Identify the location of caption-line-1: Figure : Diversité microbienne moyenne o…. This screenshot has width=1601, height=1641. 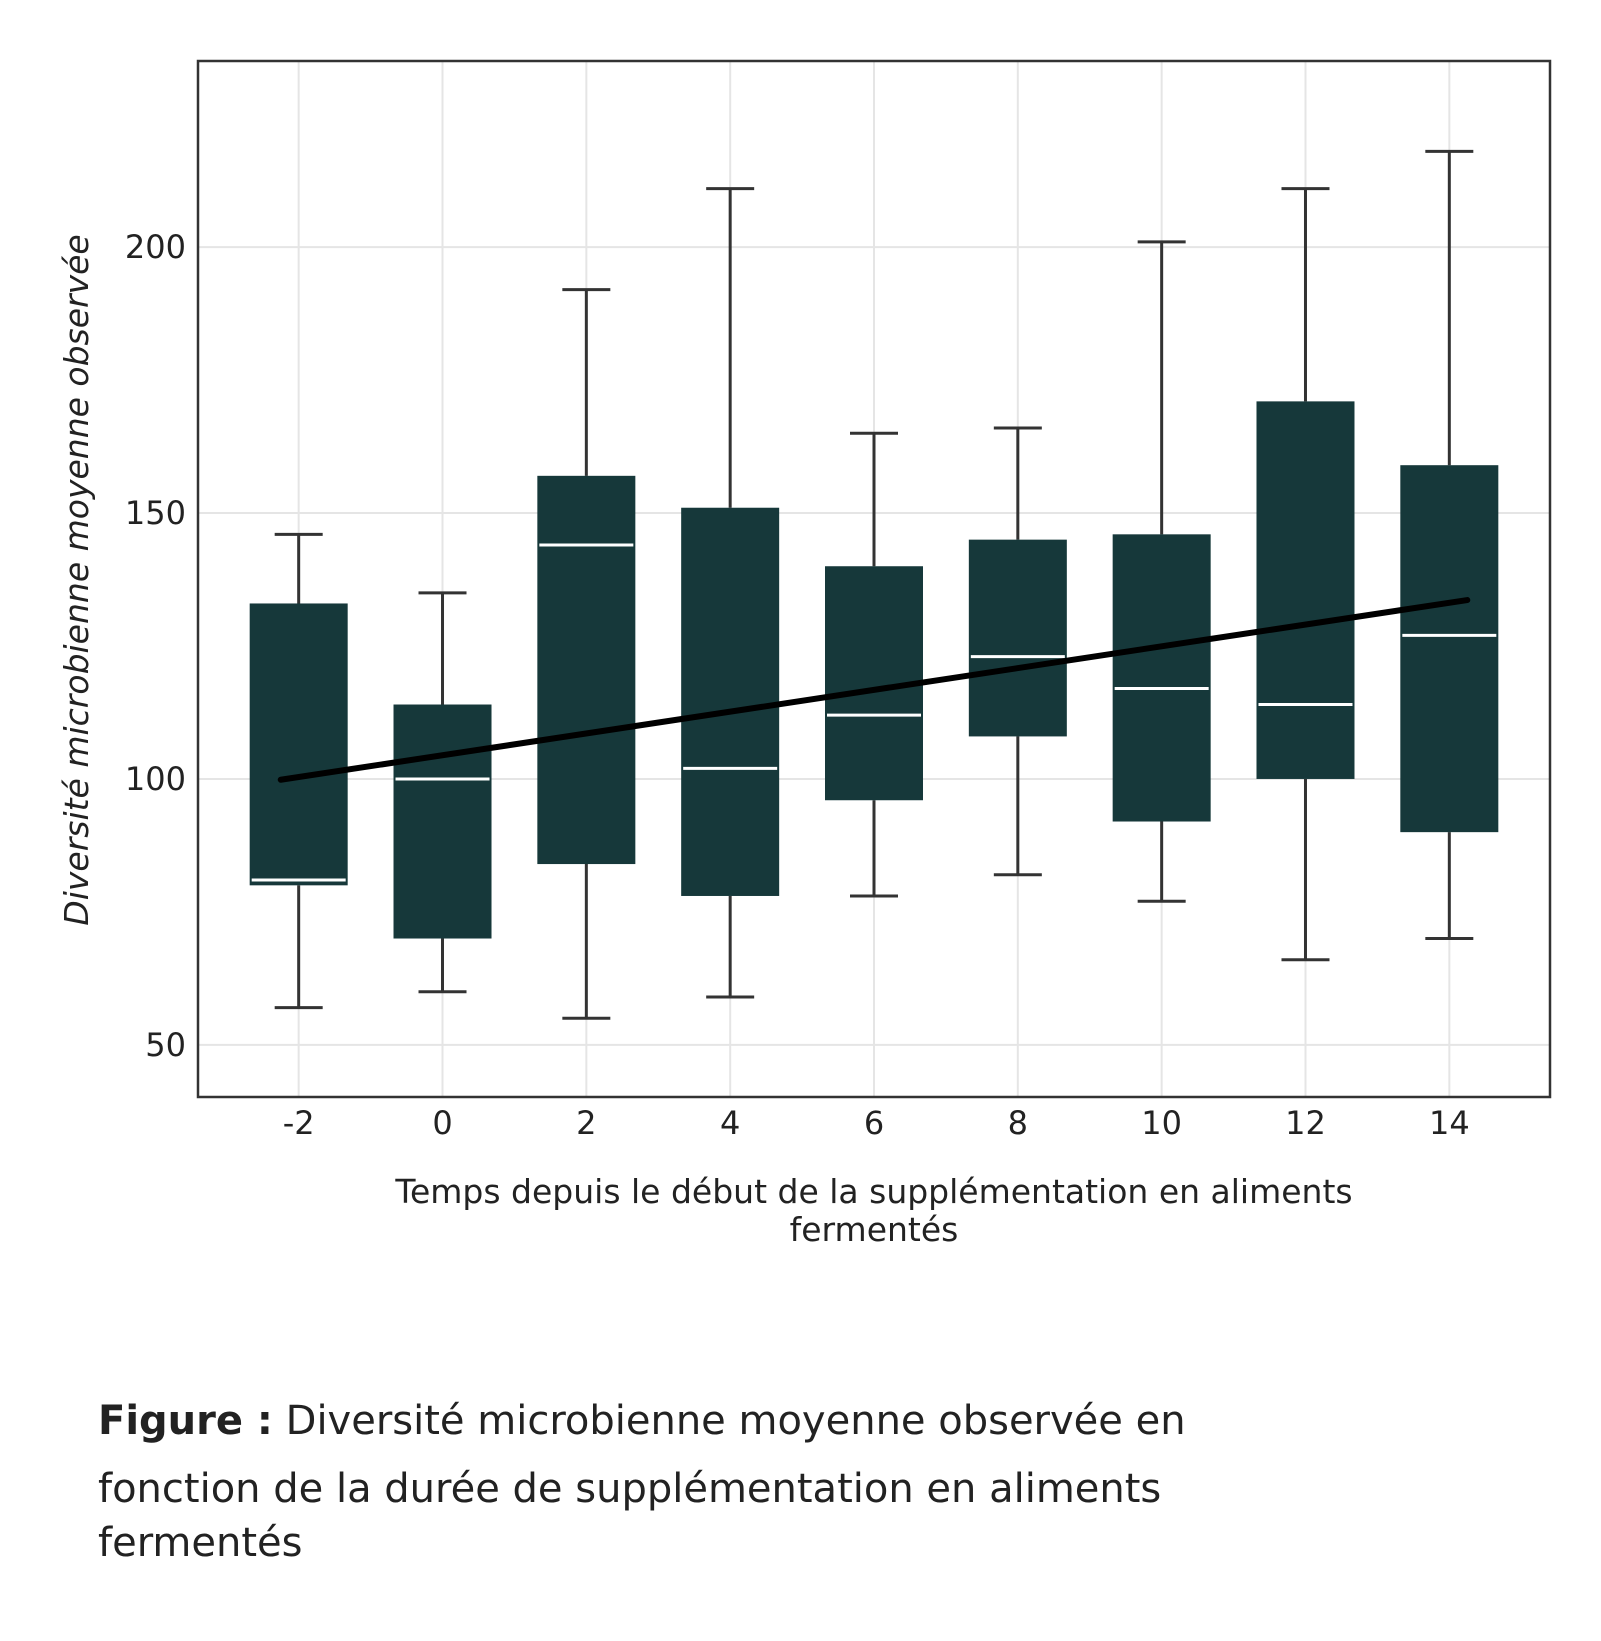
(708, 1421).